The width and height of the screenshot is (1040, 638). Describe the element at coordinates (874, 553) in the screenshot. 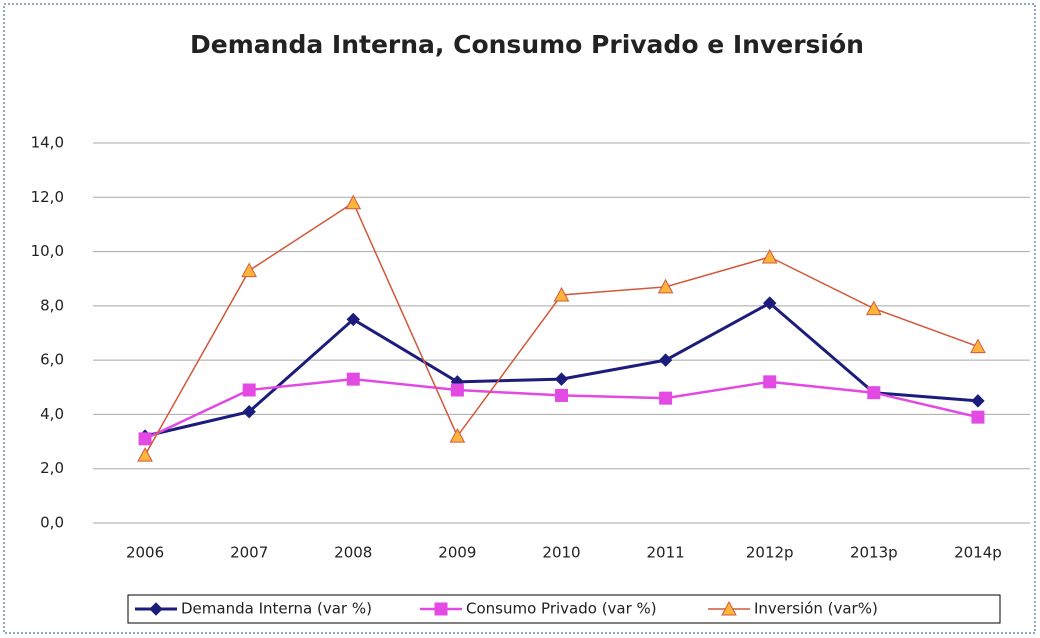

I see `x-tick-label: 2013p` at that location.